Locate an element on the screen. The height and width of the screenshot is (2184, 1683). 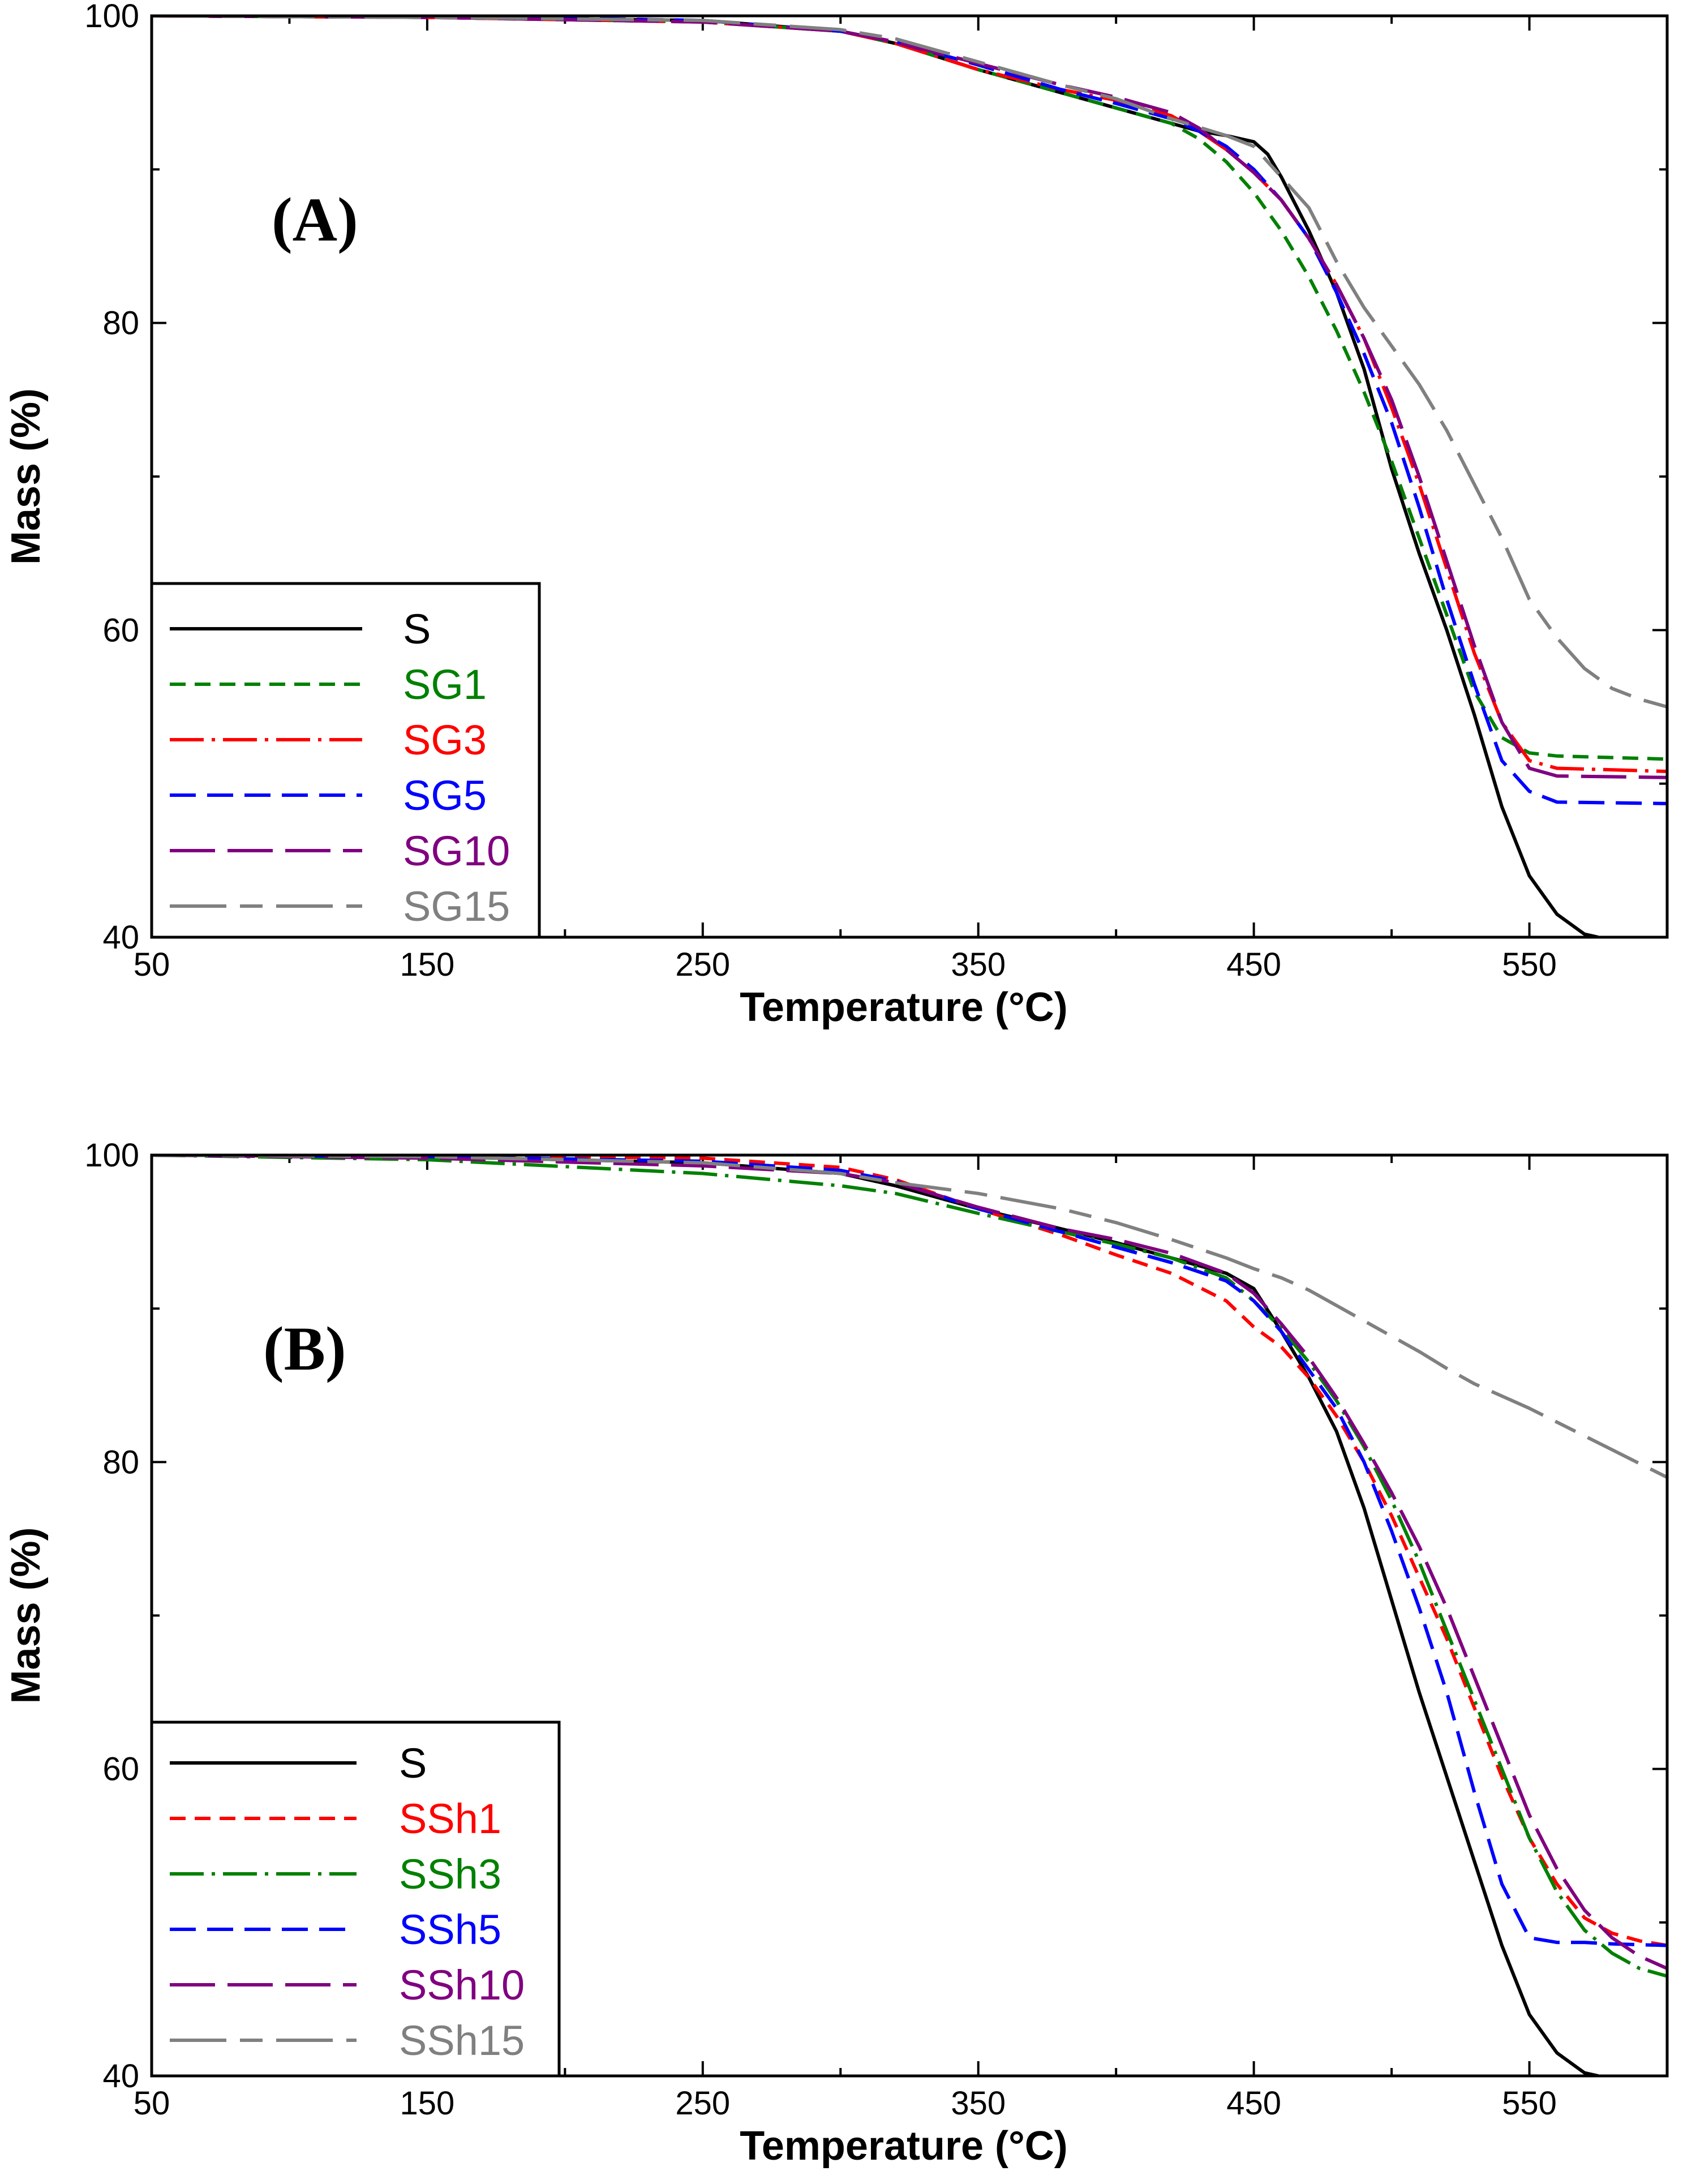
legend-label-ssh10: SSh10 is located at coordinates (462, 1985).